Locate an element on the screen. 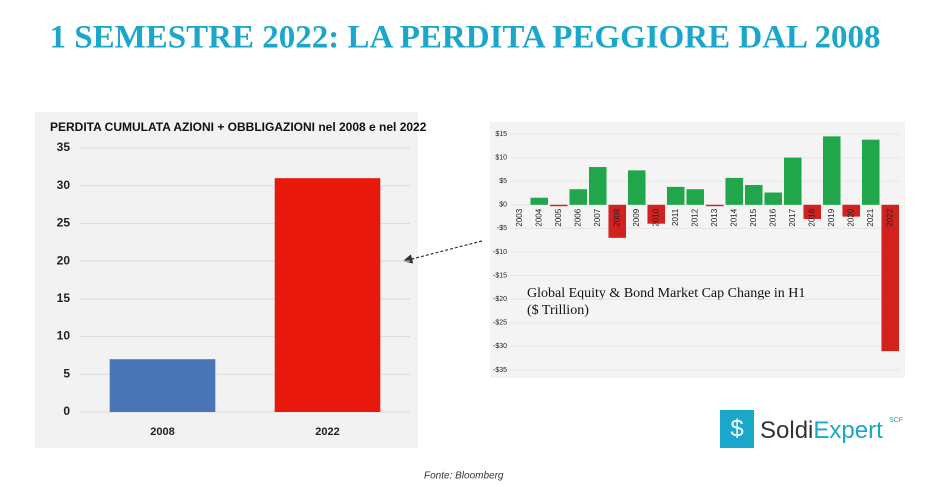 The height and width of the screenshot is (487, 931). logo-name: Soldi is located at coordinates (786, 430).